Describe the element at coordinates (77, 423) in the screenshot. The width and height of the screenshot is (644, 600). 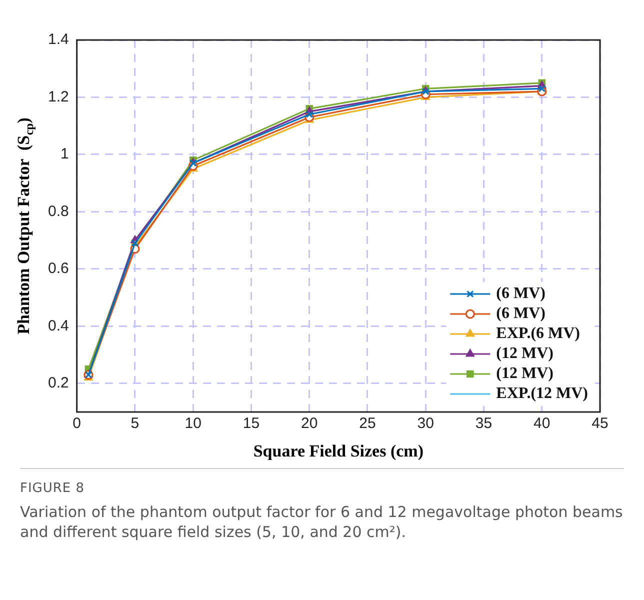
I see `x-tick-label: 0` at that location.